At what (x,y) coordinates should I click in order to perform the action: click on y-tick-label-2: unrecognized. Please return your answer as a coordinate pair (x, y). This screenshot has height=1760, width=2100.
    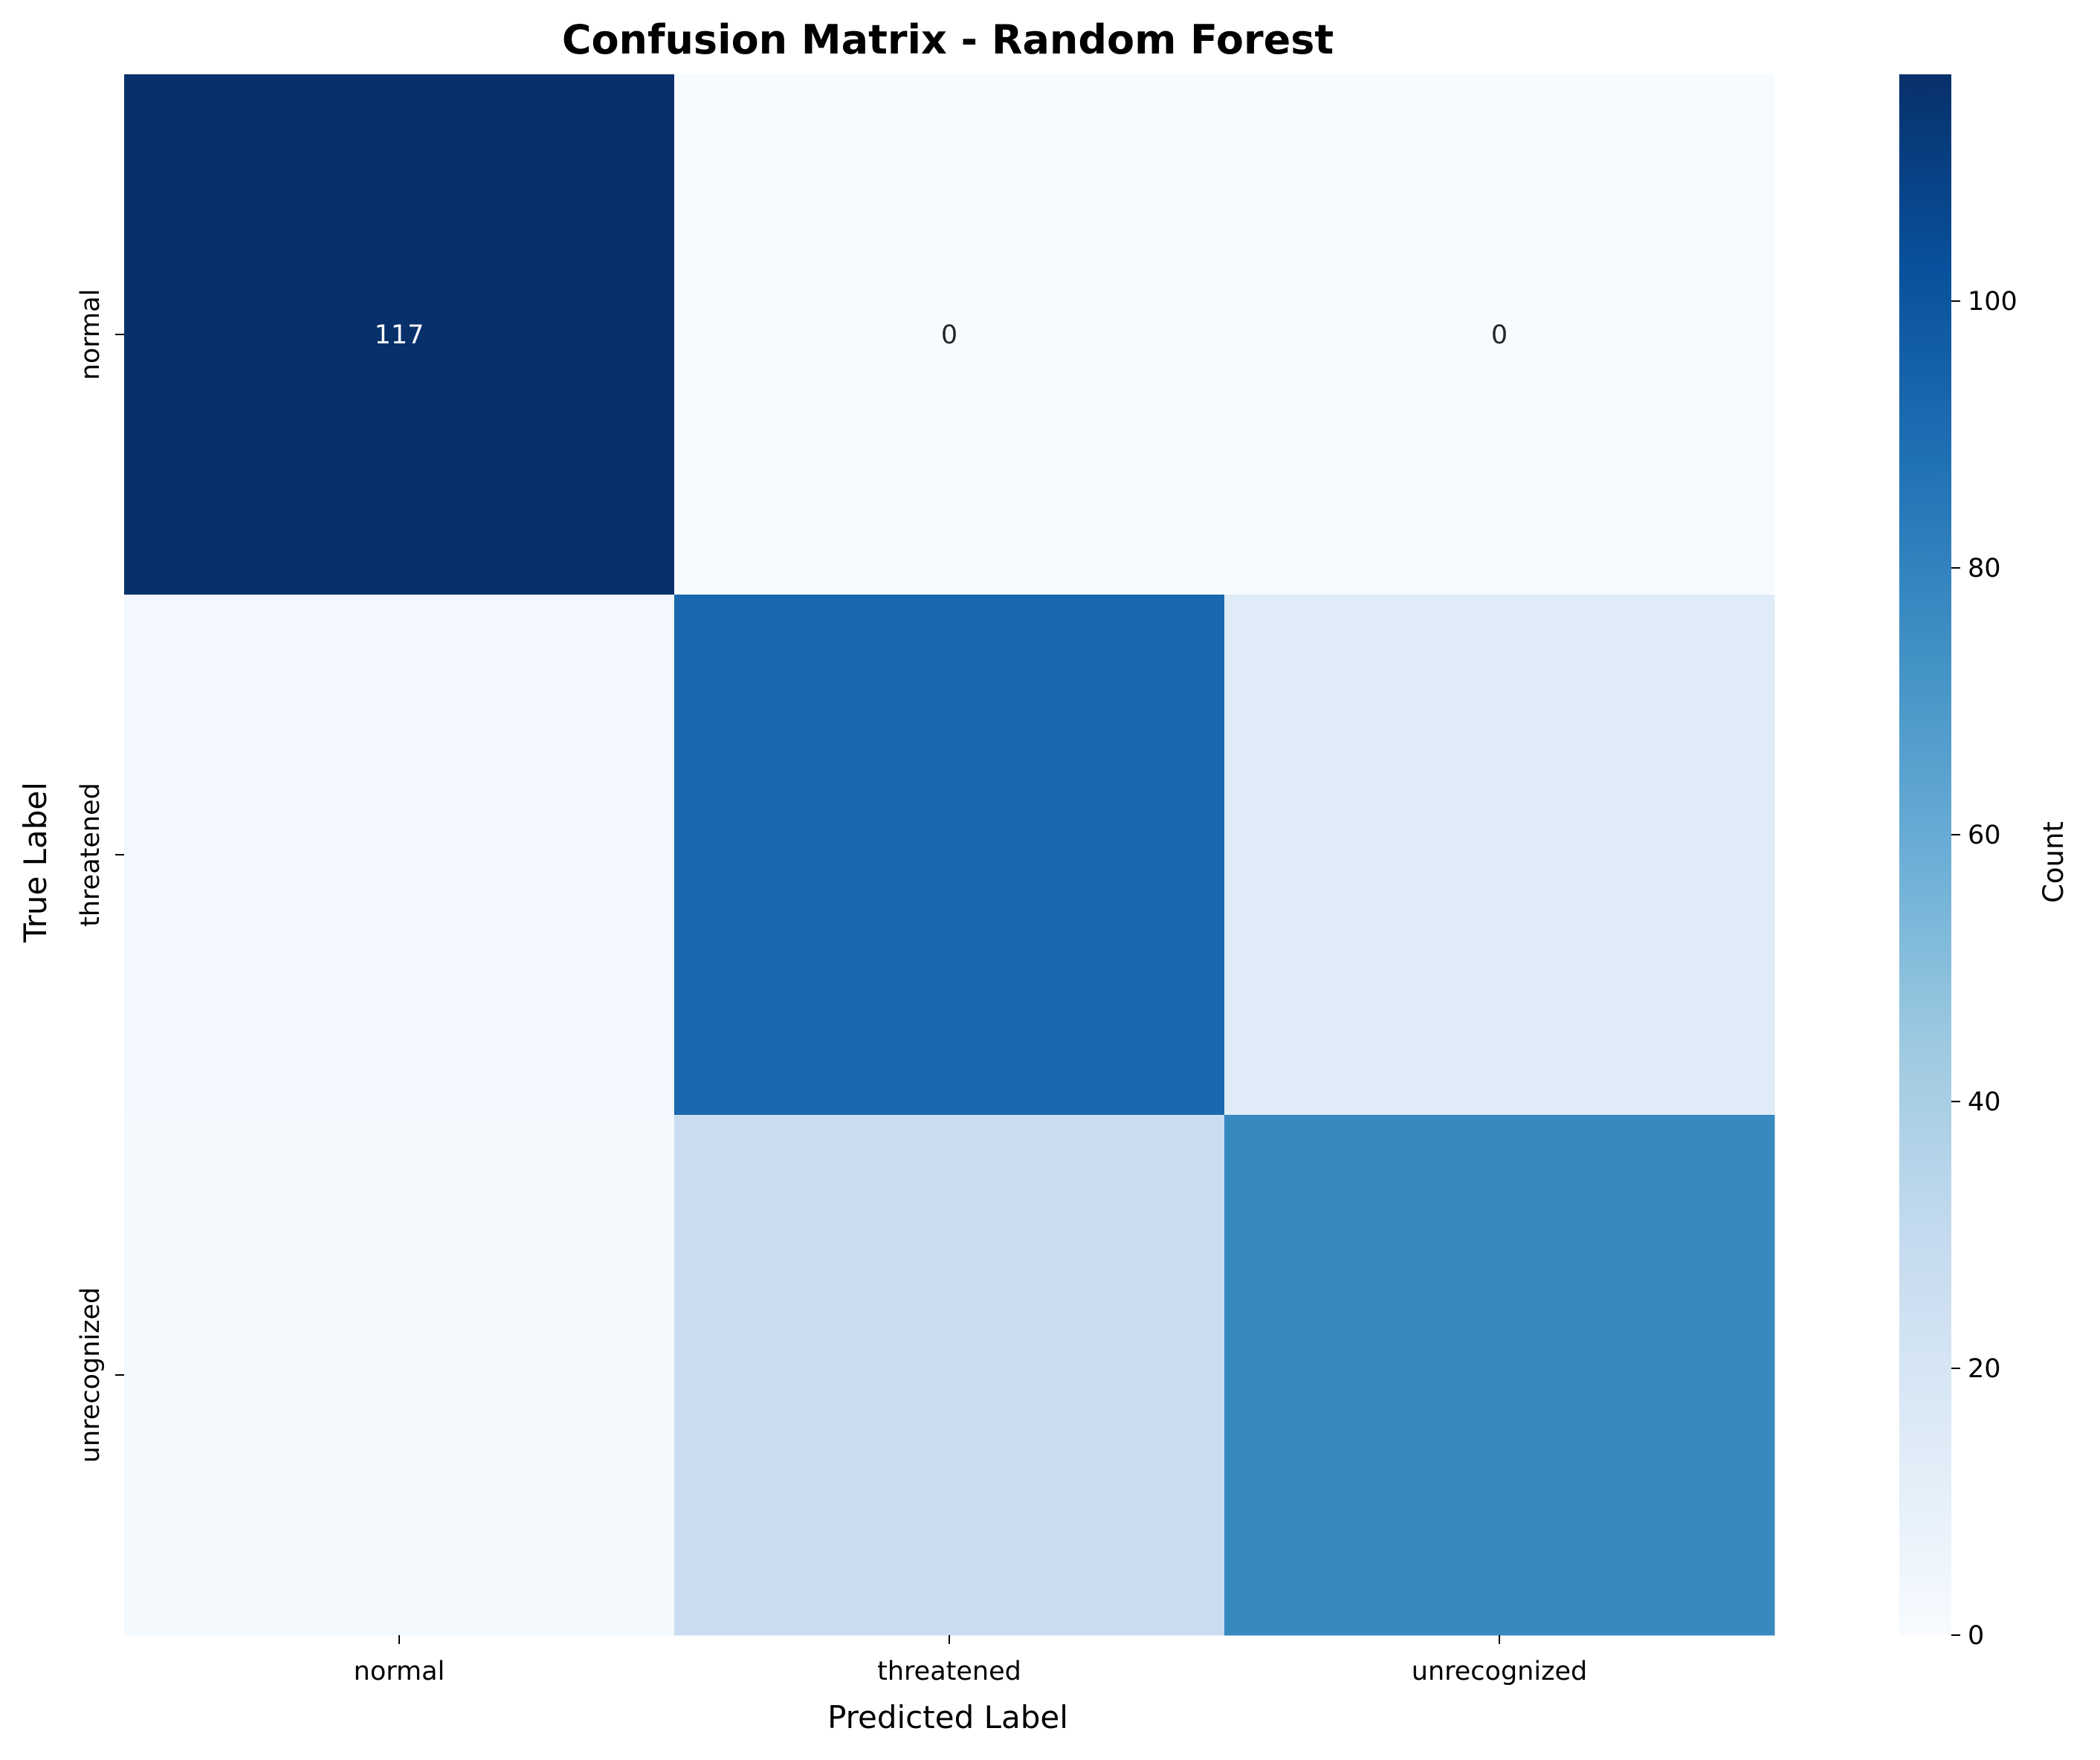
    Looking at the image, I should click on (91, 1375).